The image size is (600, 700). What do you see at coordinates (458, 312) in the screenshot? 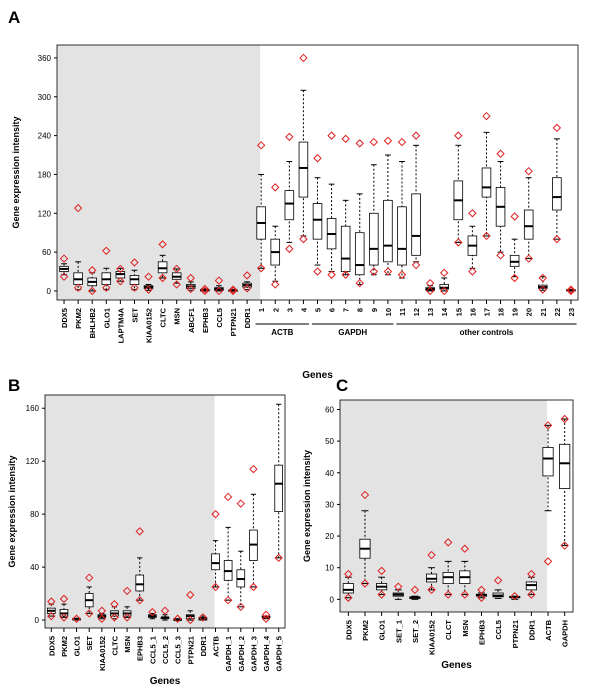
I see `x-tick-label: 15` at bounding box center [458, 312].